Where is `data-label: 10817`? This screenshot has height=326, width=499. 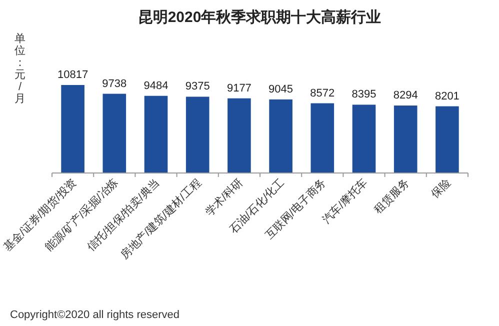
data-label: 10817 is located at coordinates (73, 75).